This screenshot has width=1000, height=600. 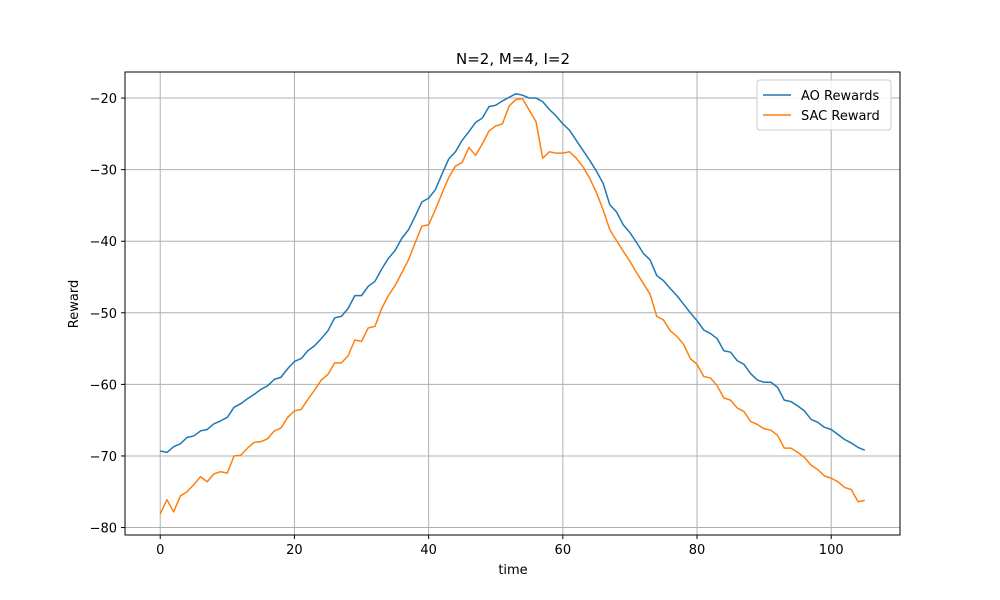 What do you see at coordinates (103, 529) in the screenshot?
I see `y-tick-label: −80` at bounding box center [103, 529].